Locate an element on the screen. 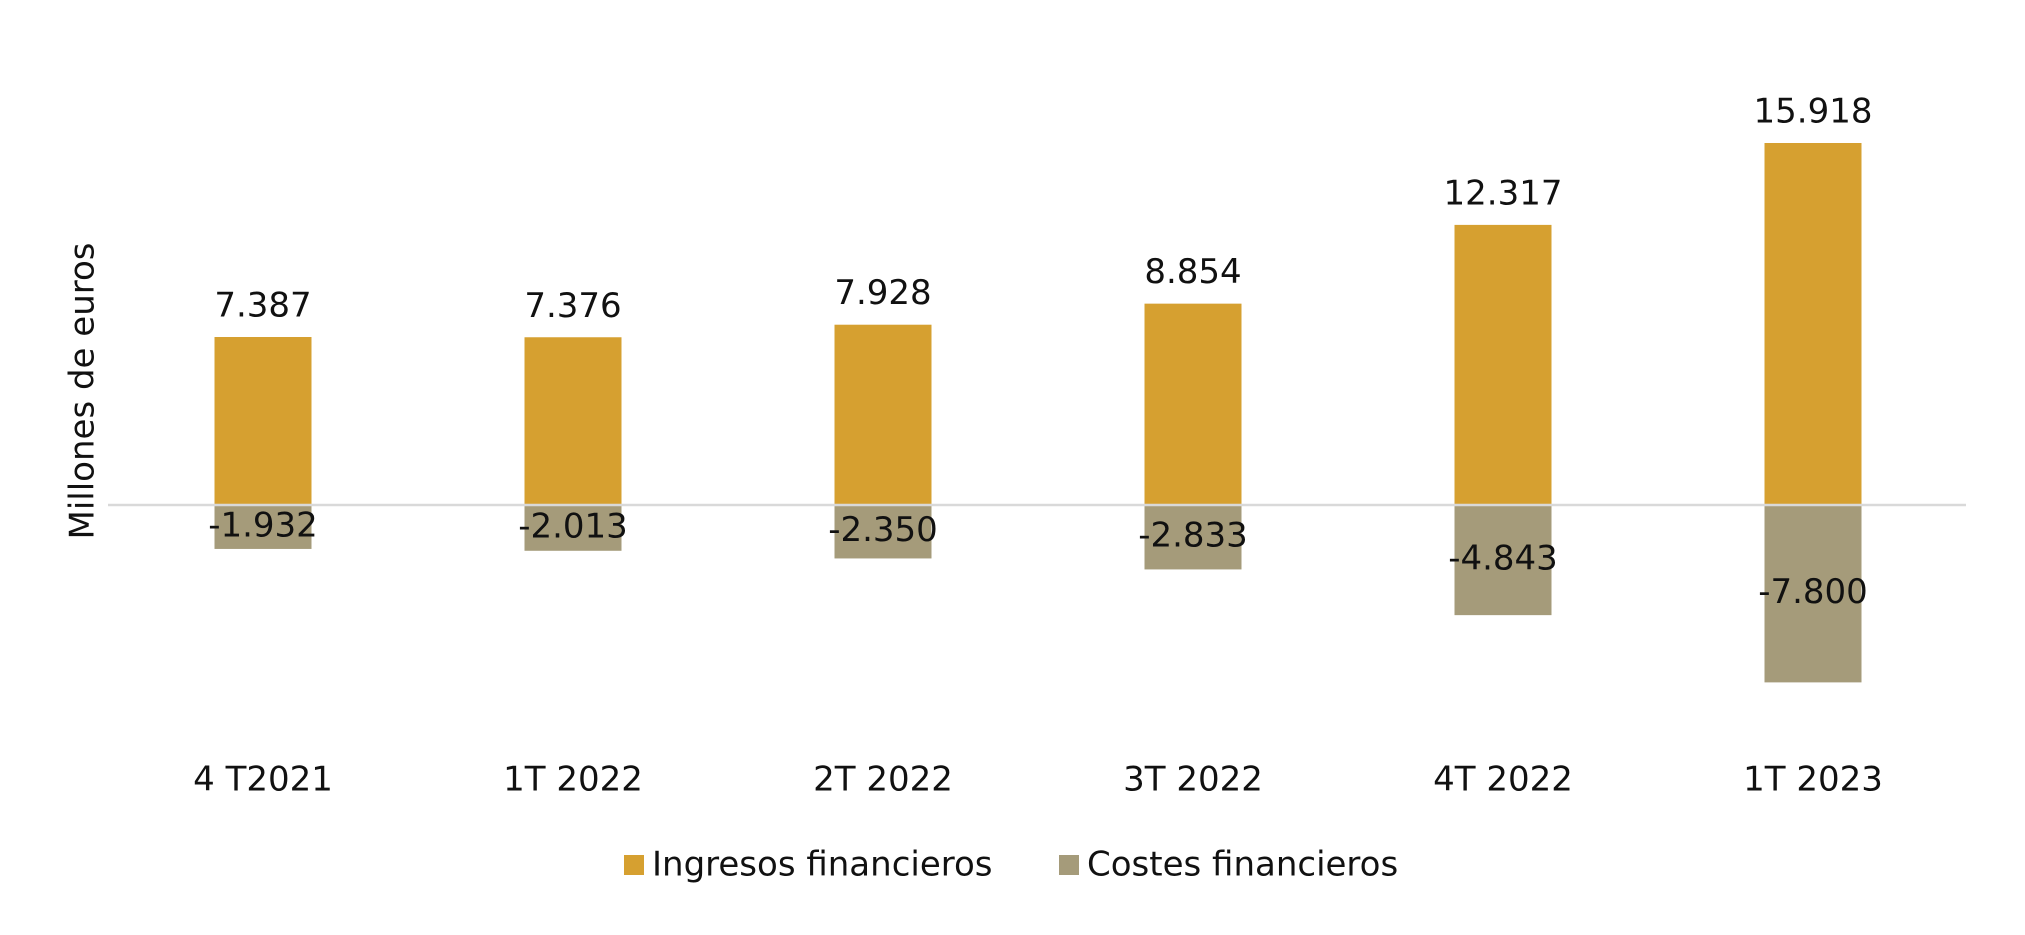 Image resolution: width=2025 pixels, height=935 pixels. legend-label: Ingresos financieros is located at coordinates (822, 865).